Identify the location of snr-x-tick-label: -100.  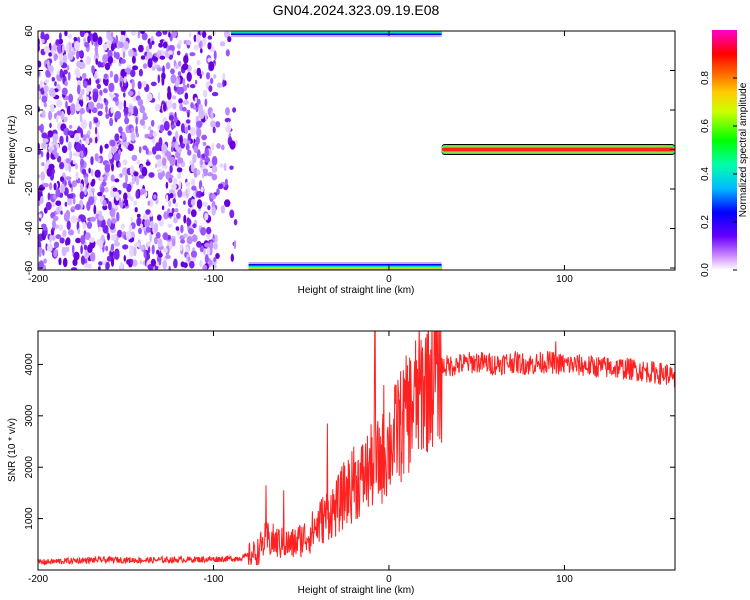
(213, 579).